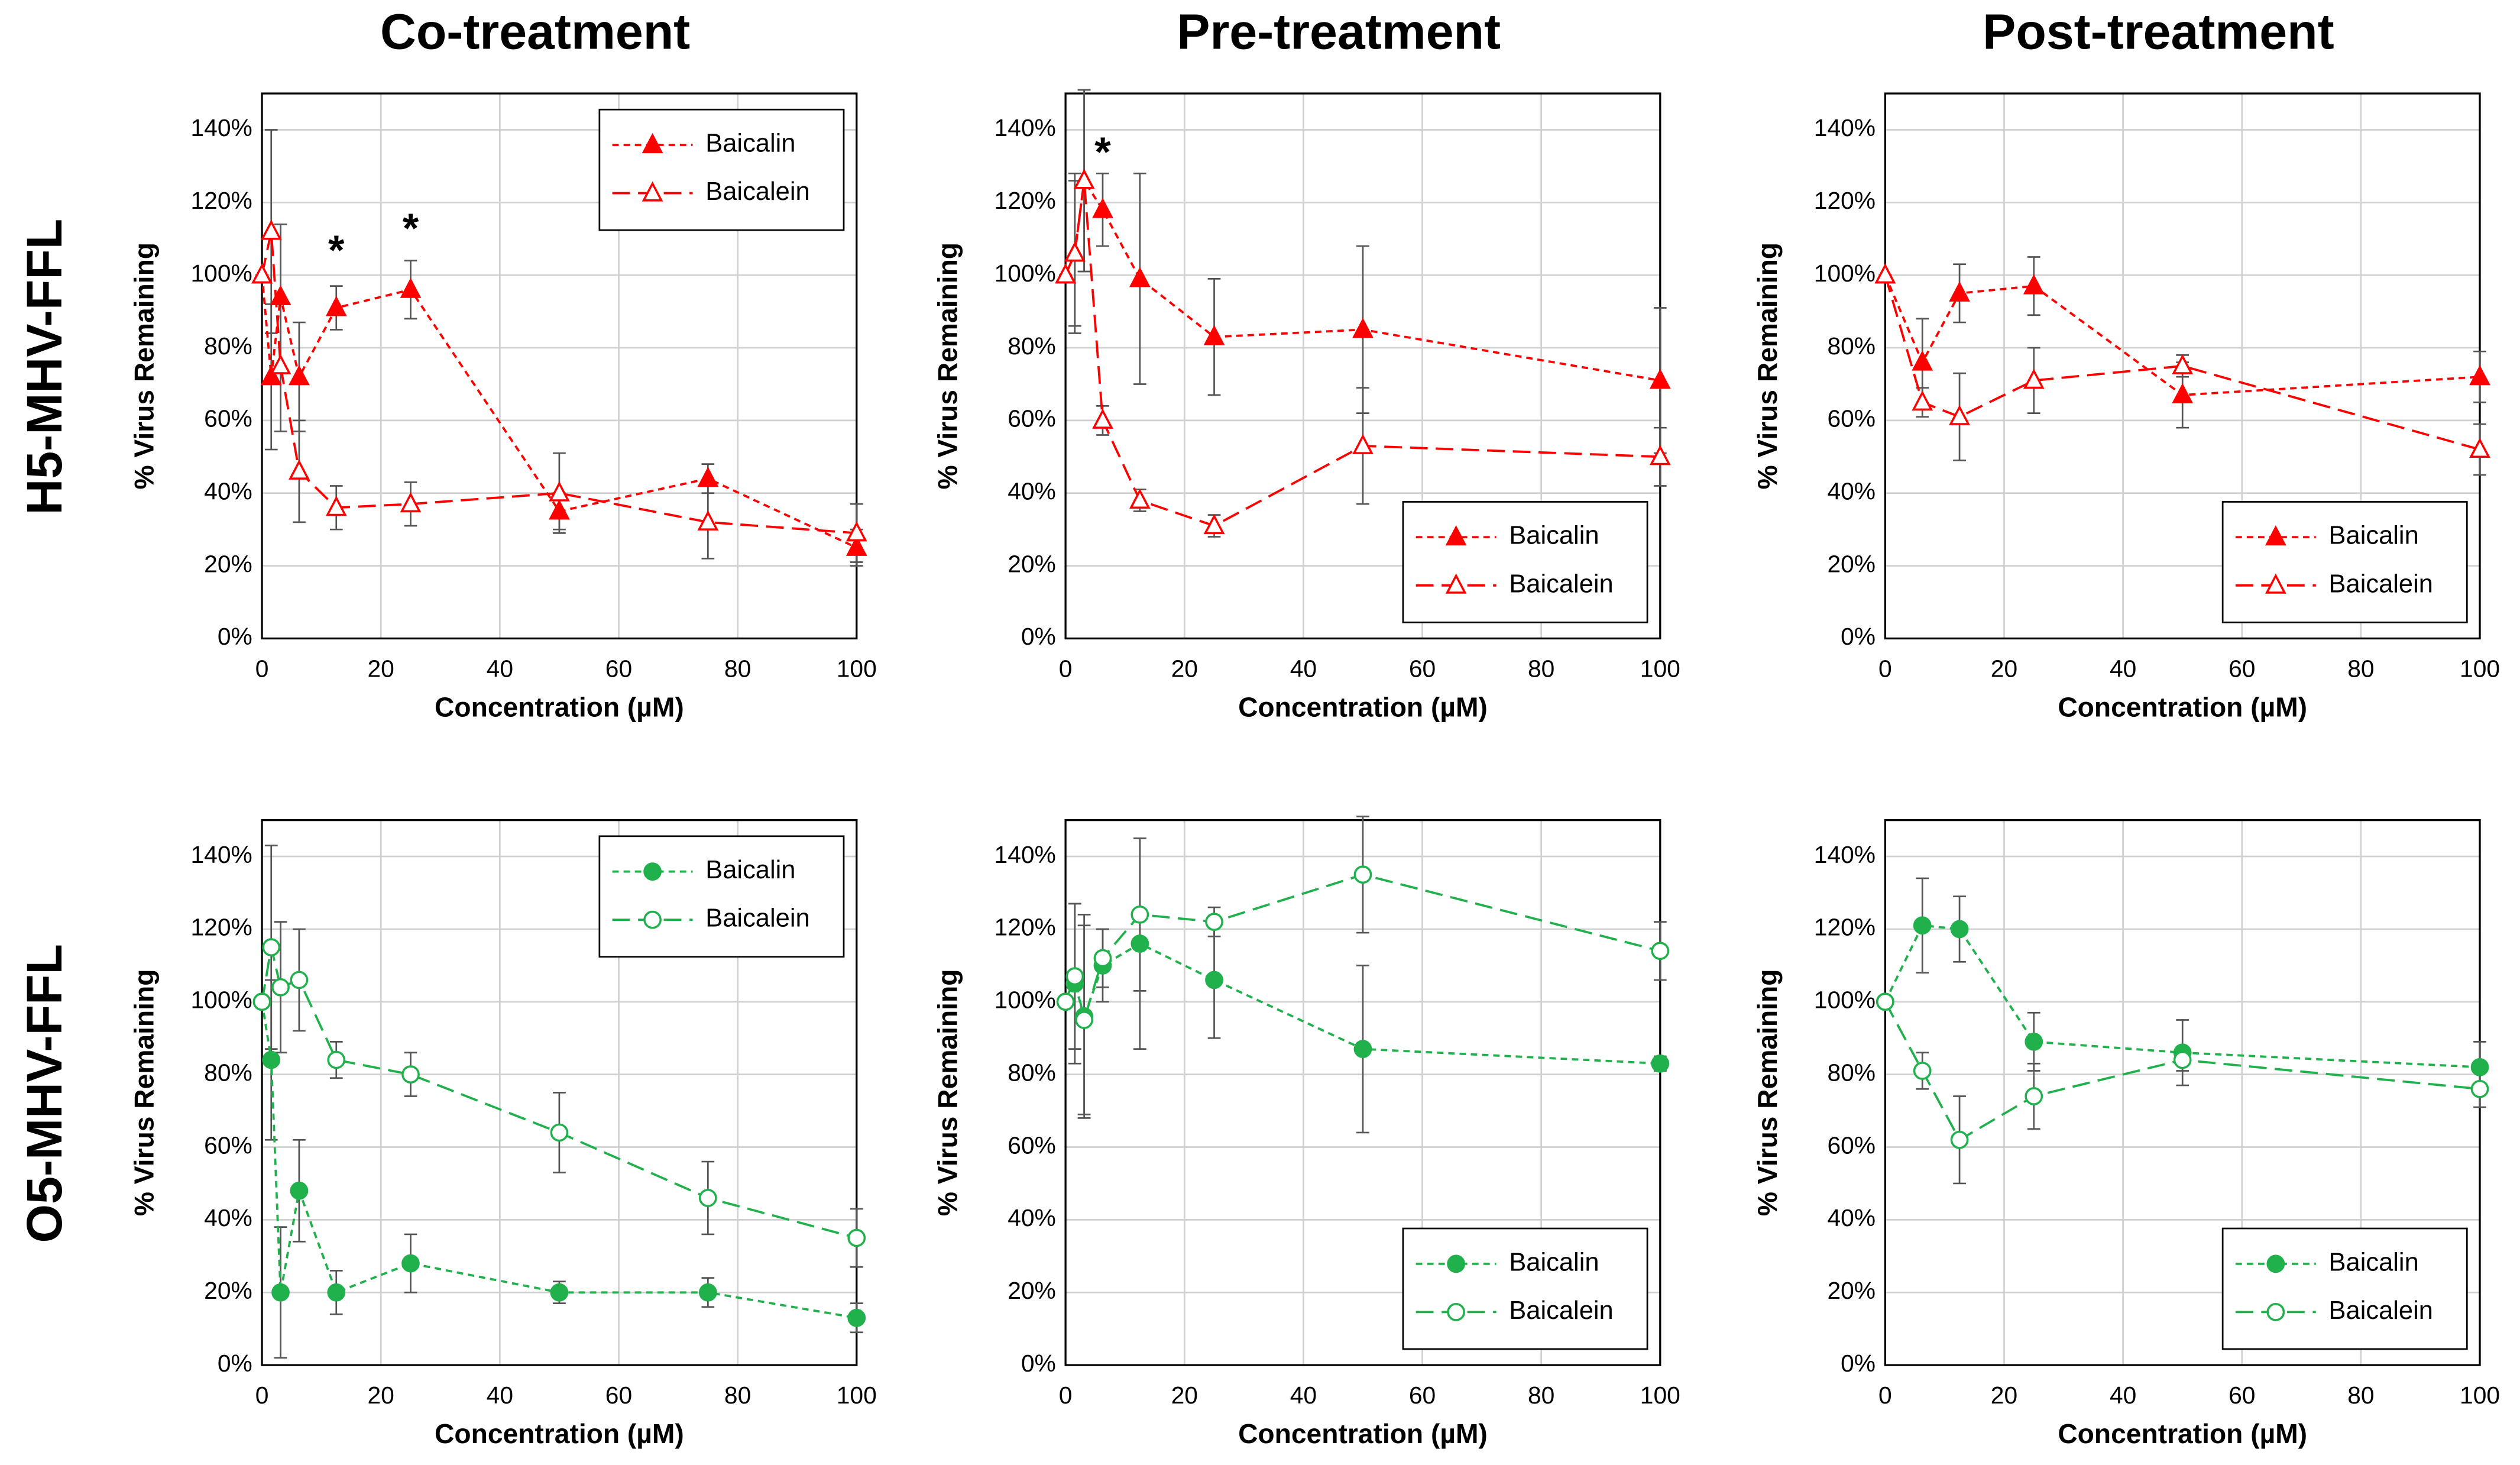 This screenshot has height=1465, width=2520. What do you see at coordinates (1102, 151) in the screenshot?
I see `annotation: *` at bounding box center [1102, 151].